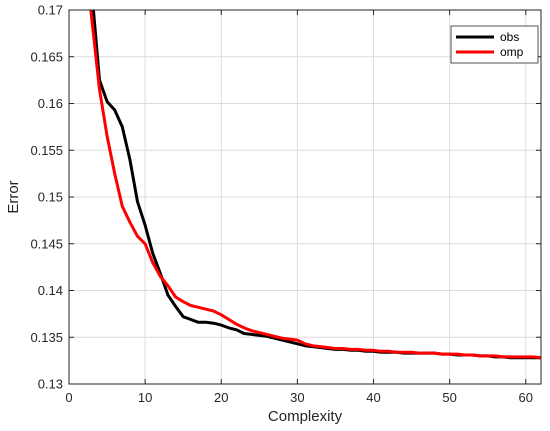  I want to click on y-tick-label: 0.16, so click(50, 103).